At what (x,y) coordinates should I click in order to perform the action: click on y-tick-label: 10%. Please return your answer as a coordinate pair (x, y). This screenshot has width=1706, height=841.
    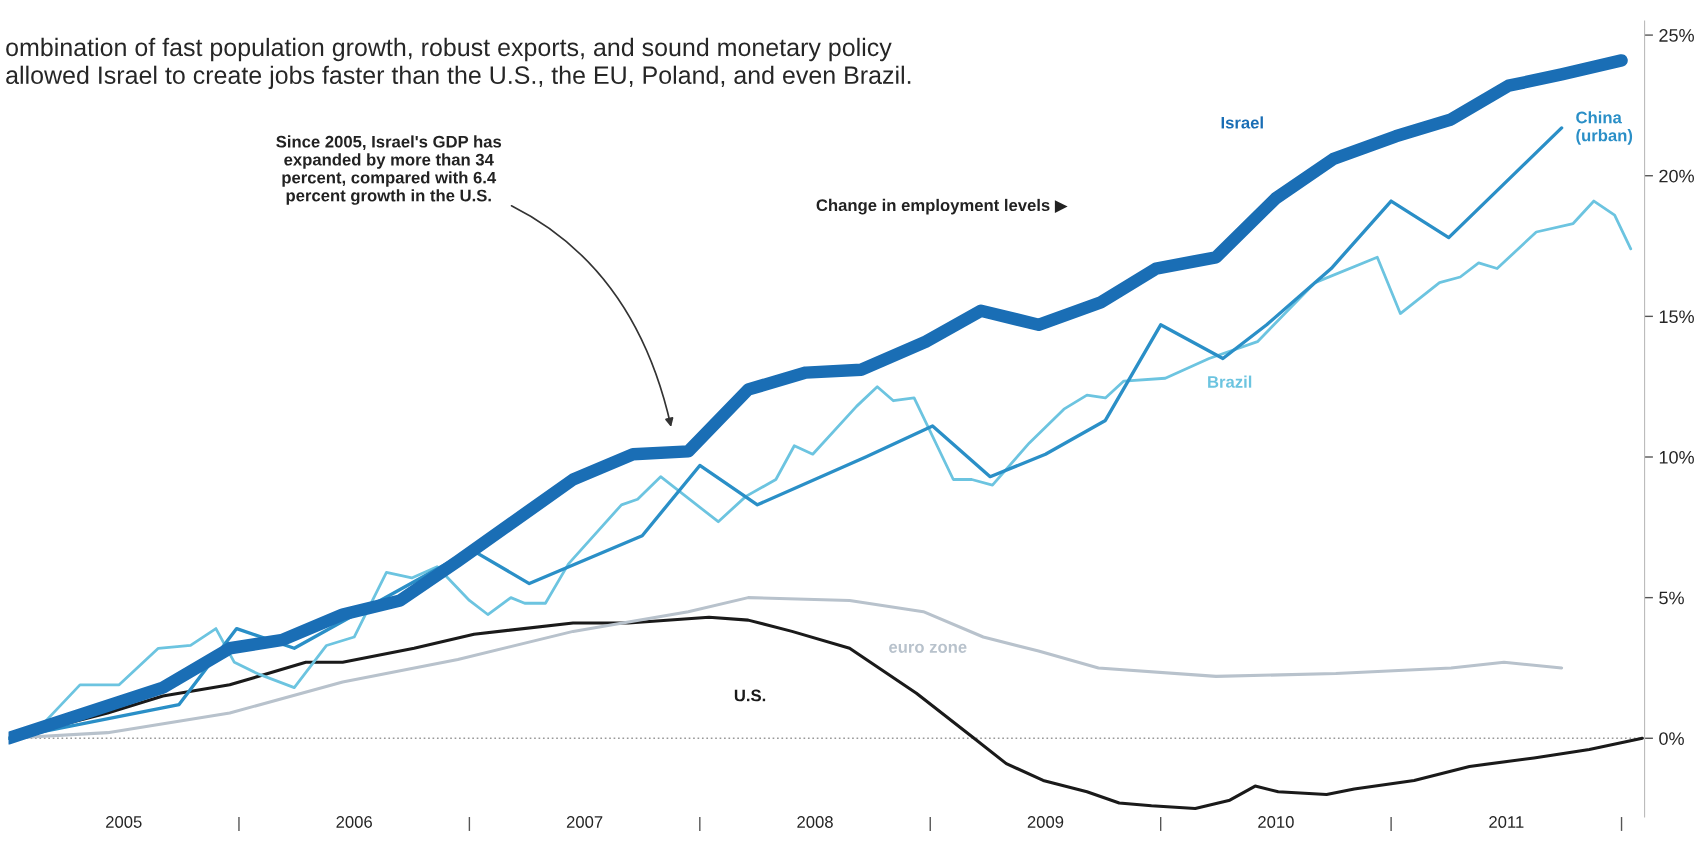
    Looking at the image, I should click on (1676, 457).